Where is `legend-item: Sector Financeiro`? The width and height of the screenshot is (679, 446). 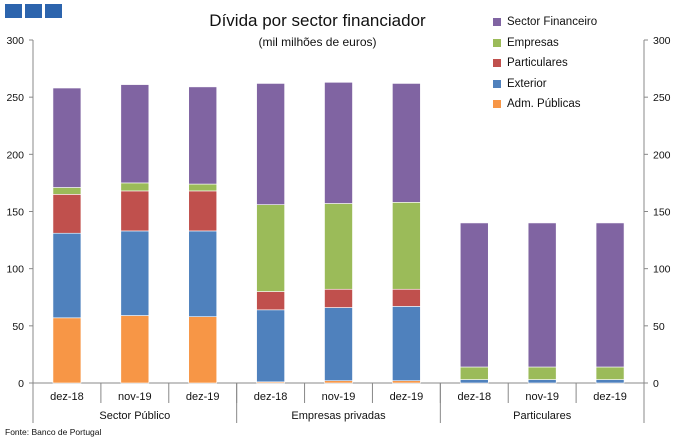 legend-item: Sector Financeiro is located at coordinates (545, 22).